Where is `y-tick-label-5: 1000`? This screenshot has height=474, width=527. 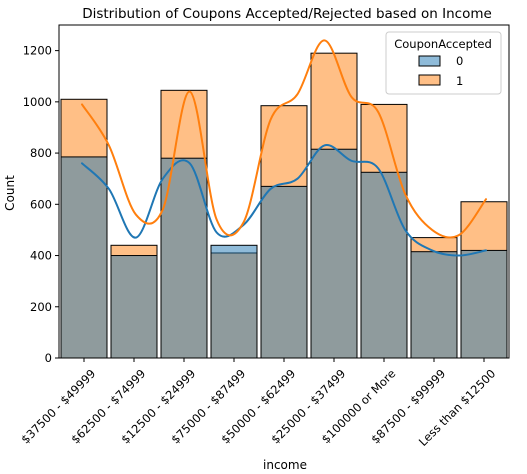
y-tick-label-5: 1000 is located at coordinates (37, 102).